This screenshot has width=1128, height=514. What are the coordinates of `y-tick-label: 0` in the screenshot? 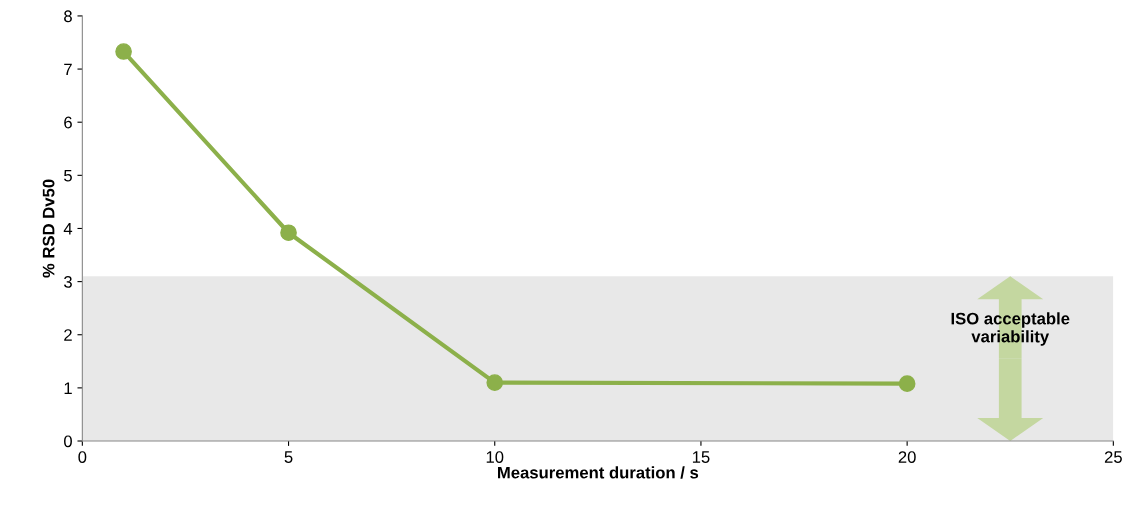 It's located at (68, 441).